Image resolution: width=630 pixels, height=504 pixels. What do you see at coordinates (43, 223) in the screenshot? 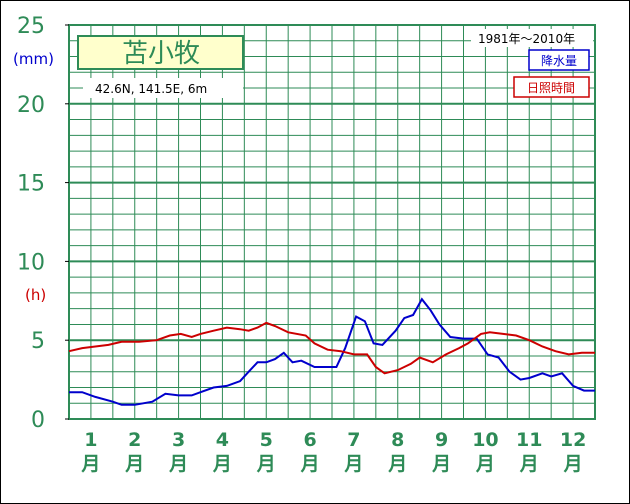
I see `y-tick-labels: 0 5 10 15 20 25` at bounding box center [43, 223].